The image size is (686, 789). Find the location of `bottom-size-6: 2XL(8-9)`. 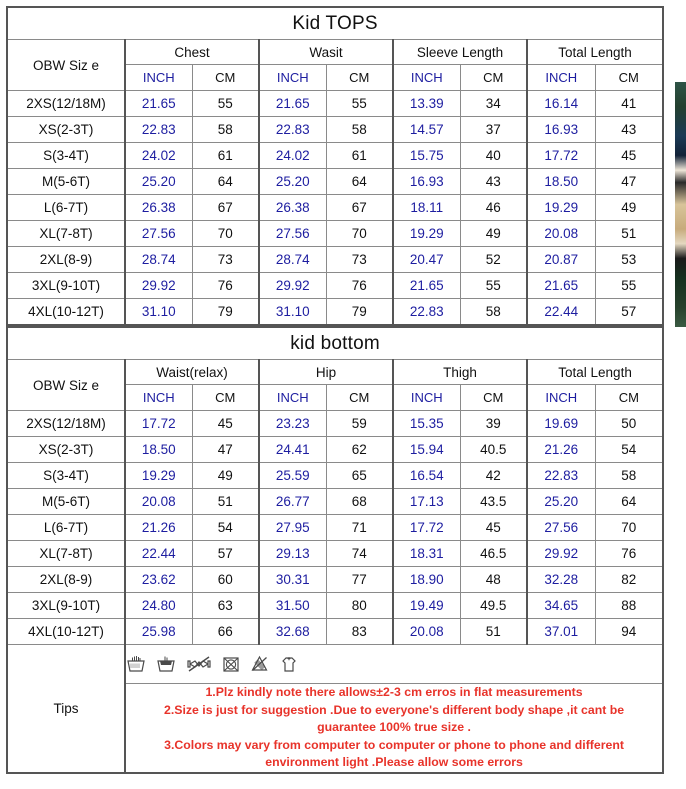

bottom-size-6: 2XL(8-9) is located at coordinates (66, 579).